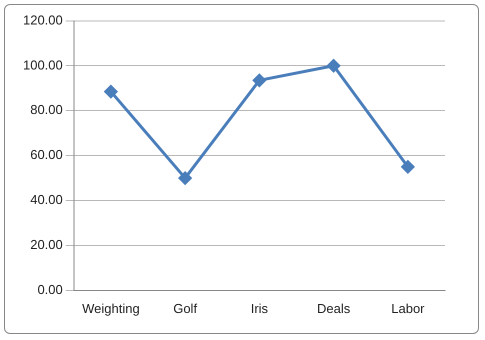 This screenshot has height=340, width=485. Describe the element at coordinates (185, 308) in the screenshot. I see `x-tick-label: Golf` at that location.